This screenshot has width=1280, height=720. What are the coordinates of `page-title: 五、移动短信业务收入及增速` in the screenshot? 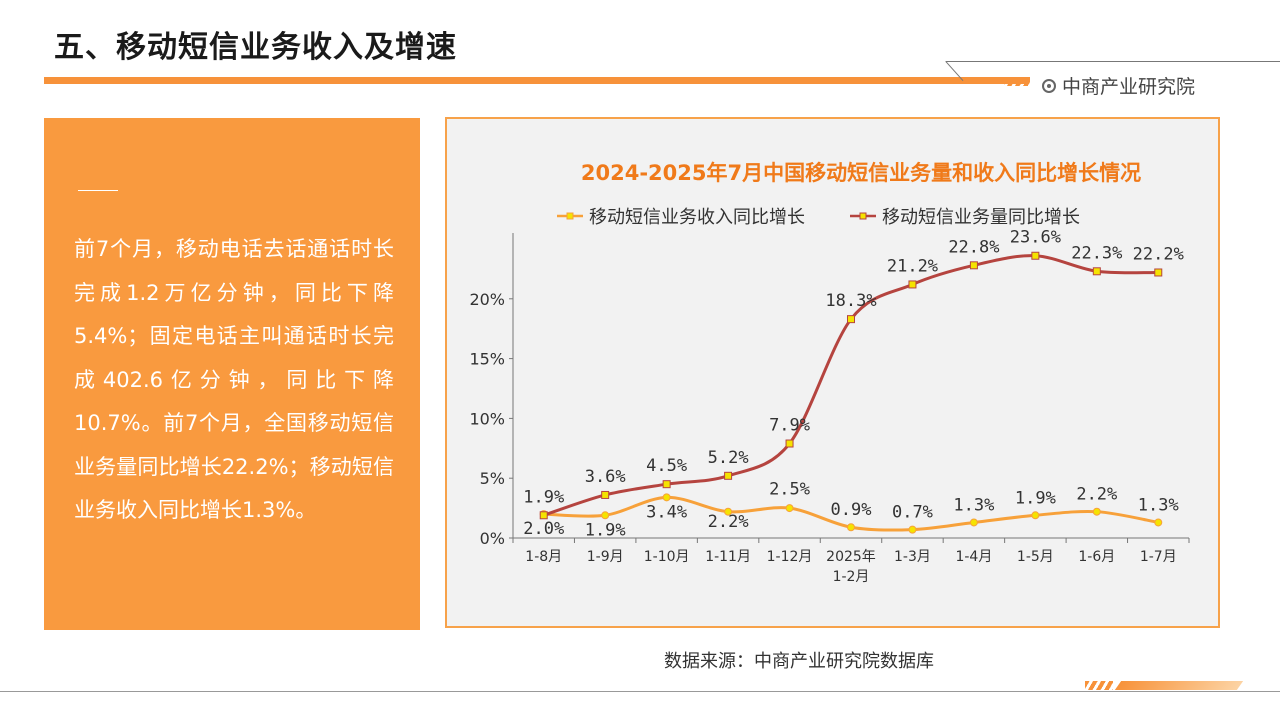 It's located at (255, 47).